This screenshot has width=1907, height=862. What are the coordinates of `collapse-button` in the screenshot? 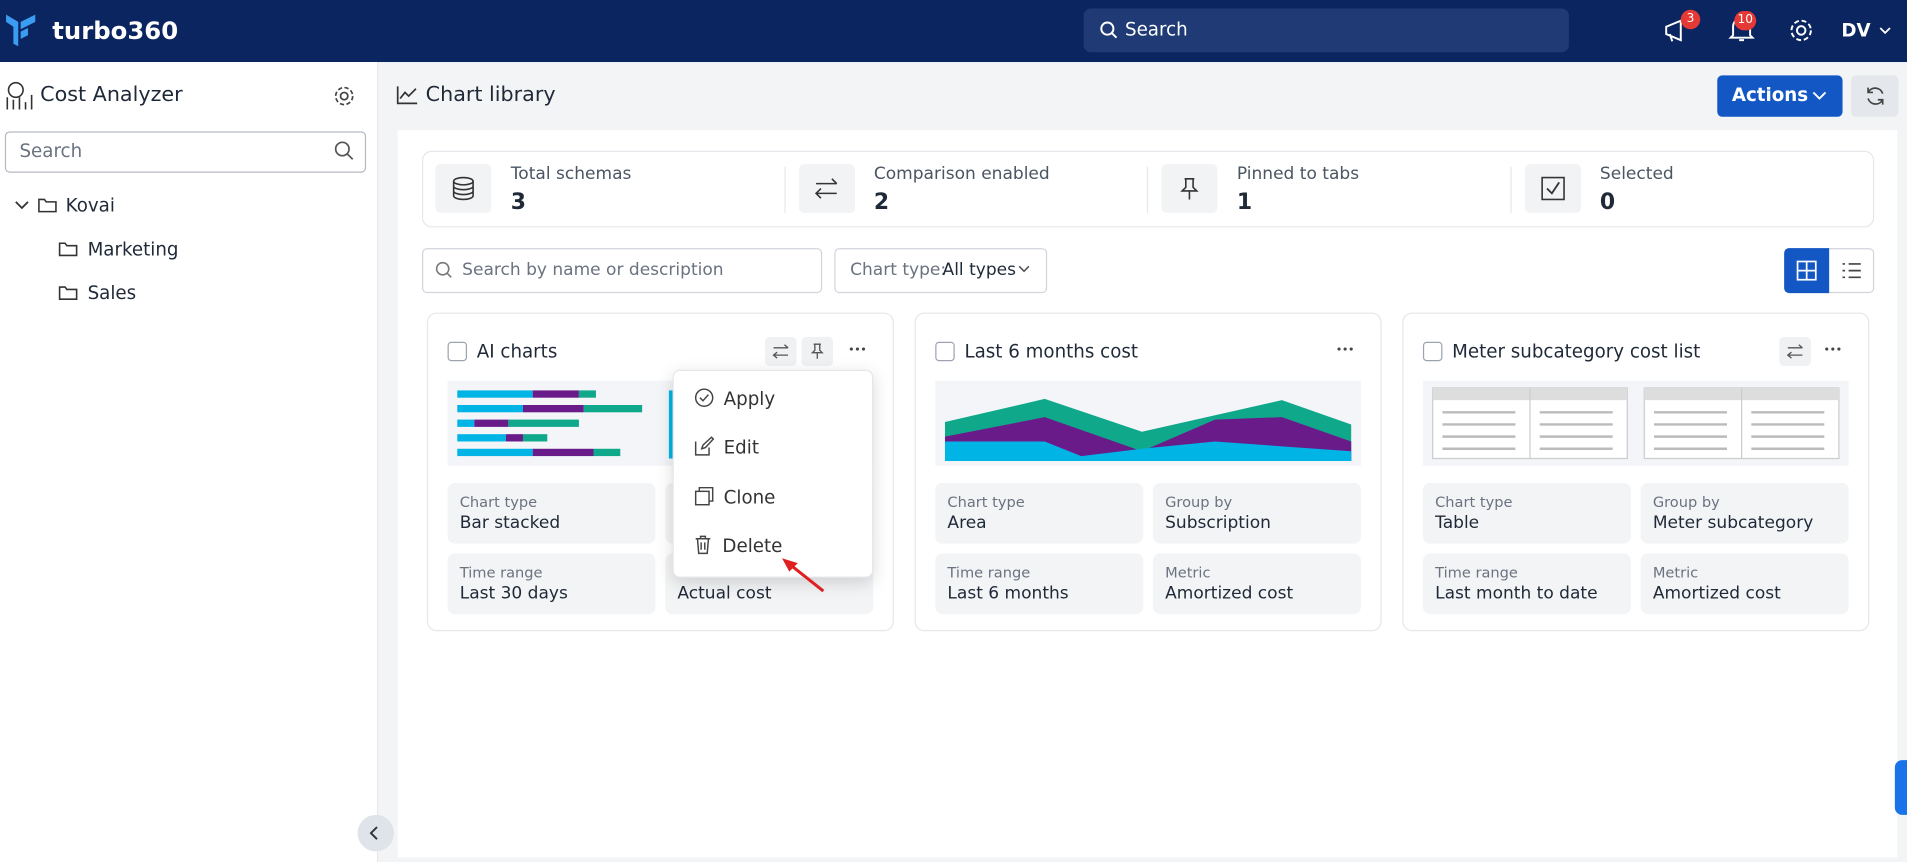 It's located at (376, 833).